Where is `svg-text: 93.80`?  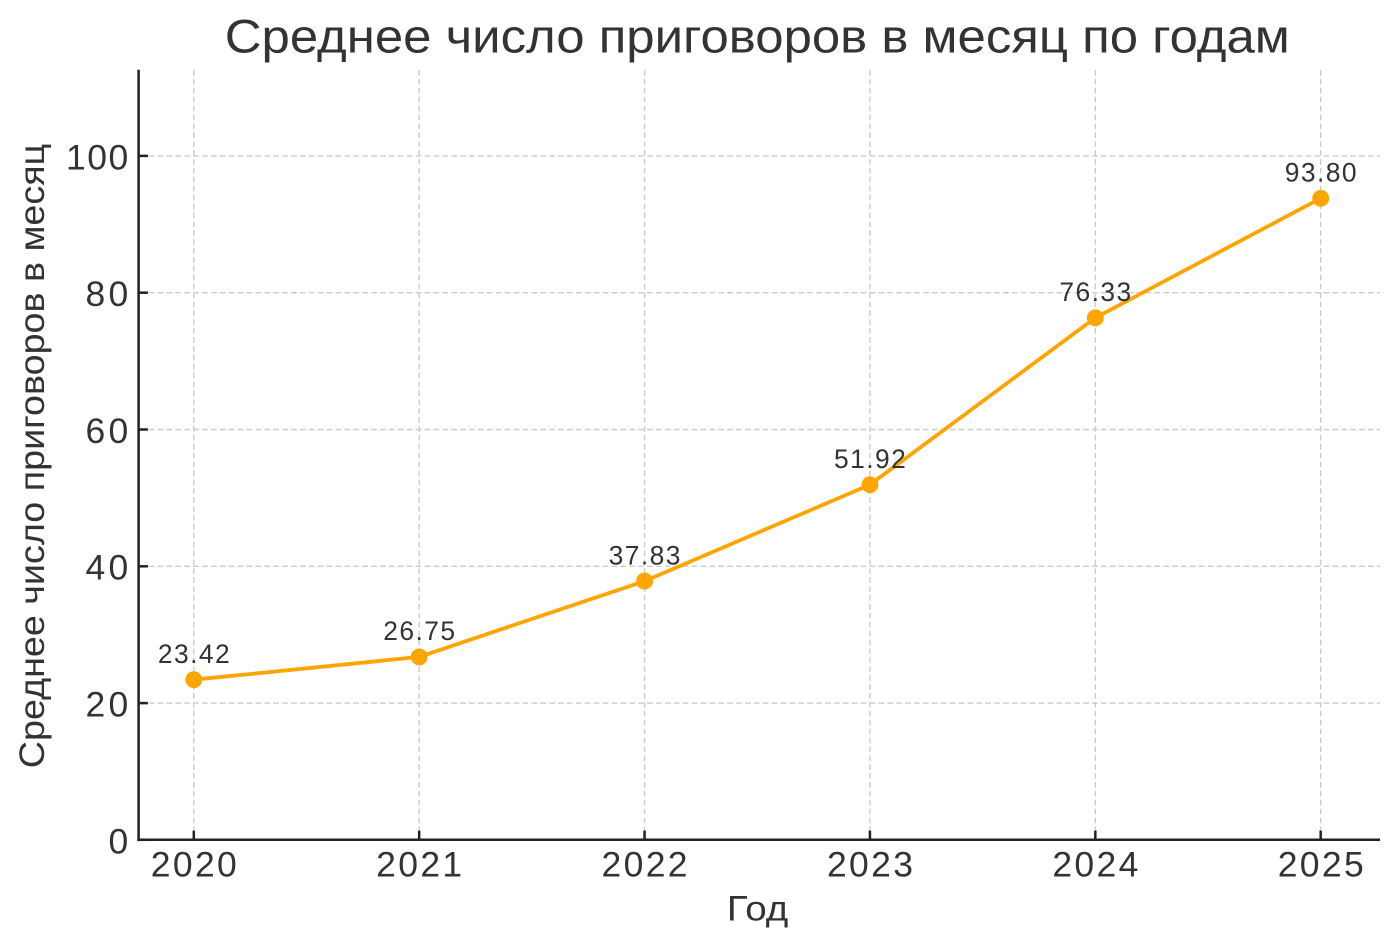
svg-text: 93.80 is located at coordinates (1321, 173).